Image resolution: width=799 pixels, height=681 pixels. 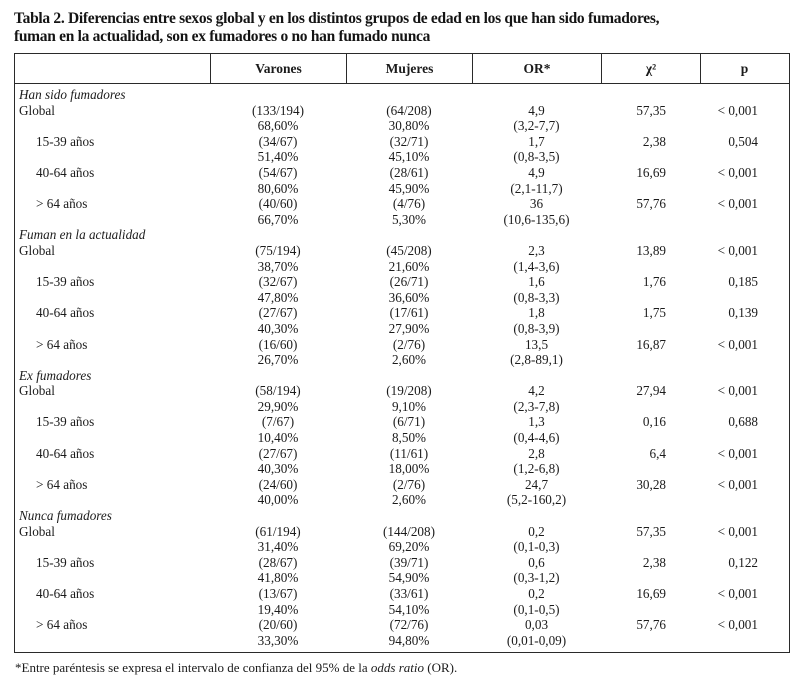 What do you see at coordinates (650, 68) in the screenshot?
I see `header-chi-squared: χ²` at bounding box center [650, 68].